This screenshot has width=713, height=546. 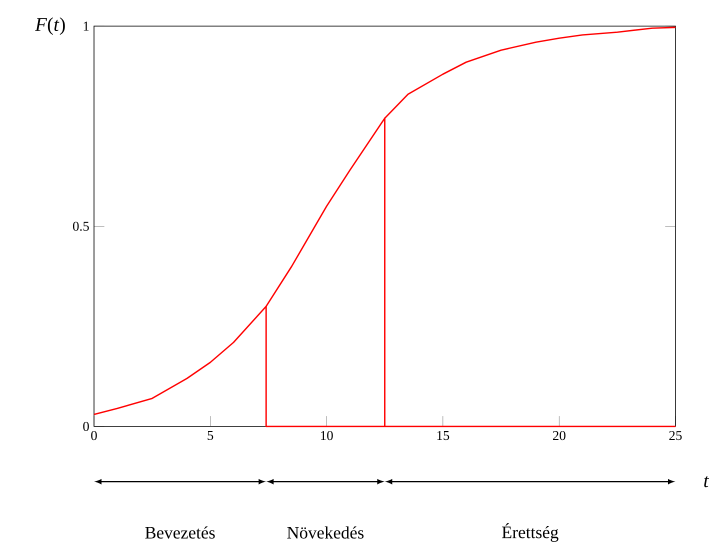 What do you see at coordinates (675, 435) in the screenshot?
I see `x-tick-label: 25` at bounding box center [675, 435].